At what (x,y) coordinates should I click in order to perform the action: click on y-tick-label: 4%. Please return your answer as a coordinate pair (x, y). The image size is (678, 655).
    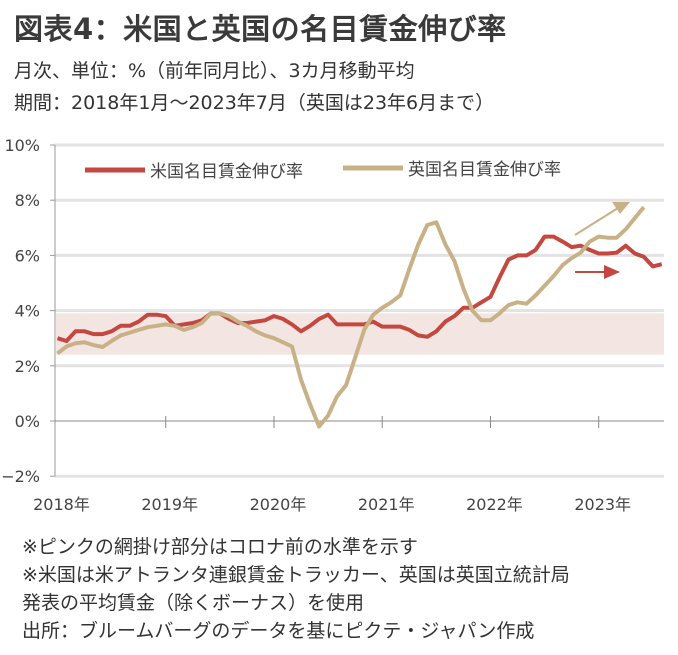
    Looking at the image, I should click on (27, 311).